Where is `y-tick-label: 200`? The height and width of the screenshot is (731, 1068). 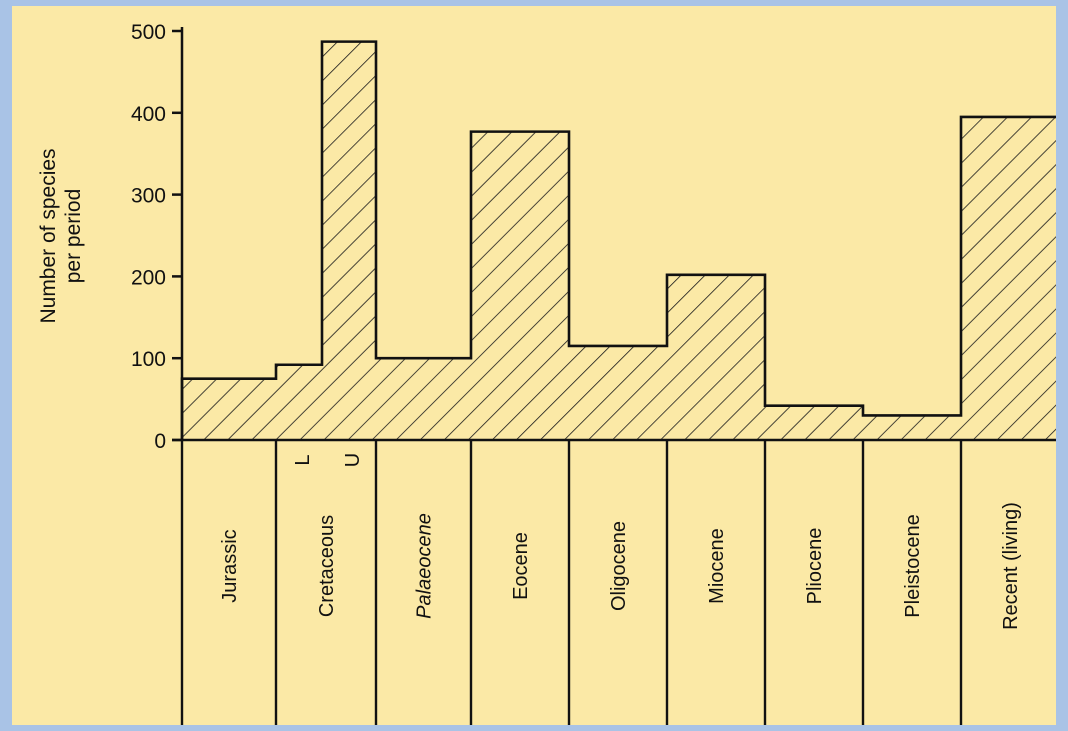
y-tick-label: 200 is located at coordinates (148, 277).